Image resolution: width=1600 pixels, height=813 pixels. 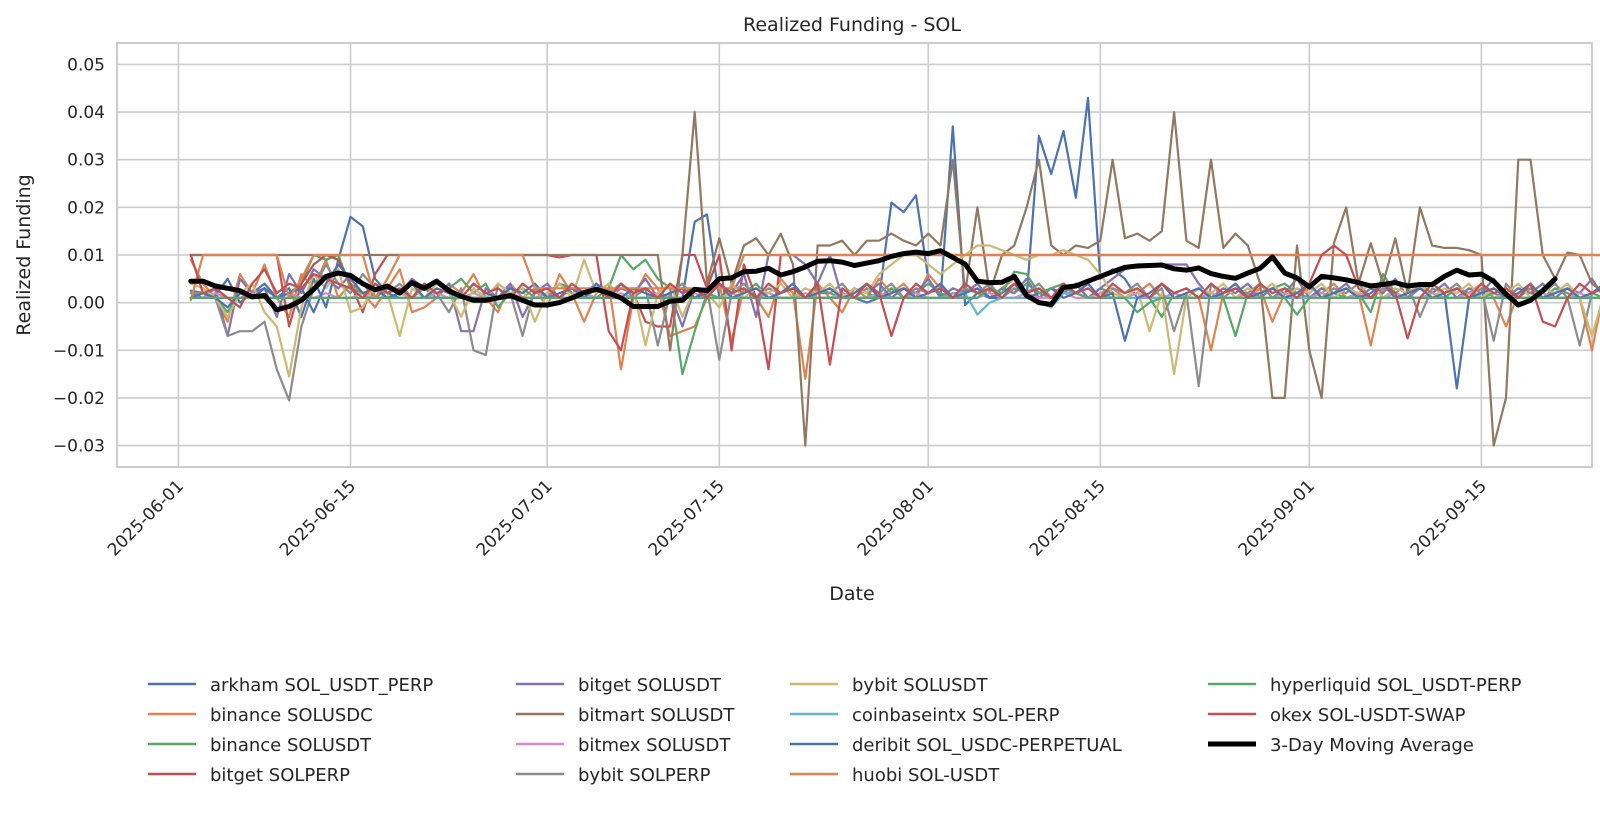 What do you see at coordinates (896, 518) in the screenshot?
I see `x-tick-label: 2025-08-01` at bounding box center [896, 518].